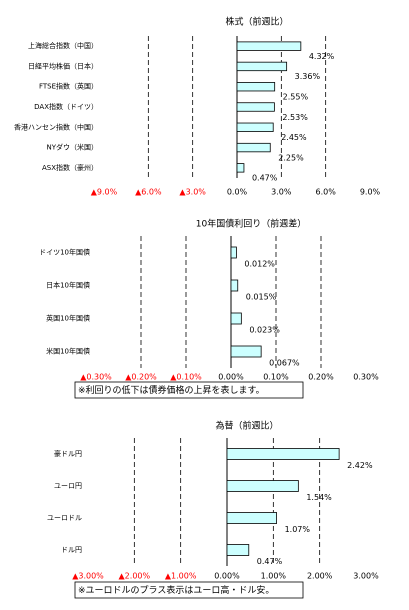 The image size is (409, 610). I want to click on x-tick-label: 0.0%, so click(237, 192).